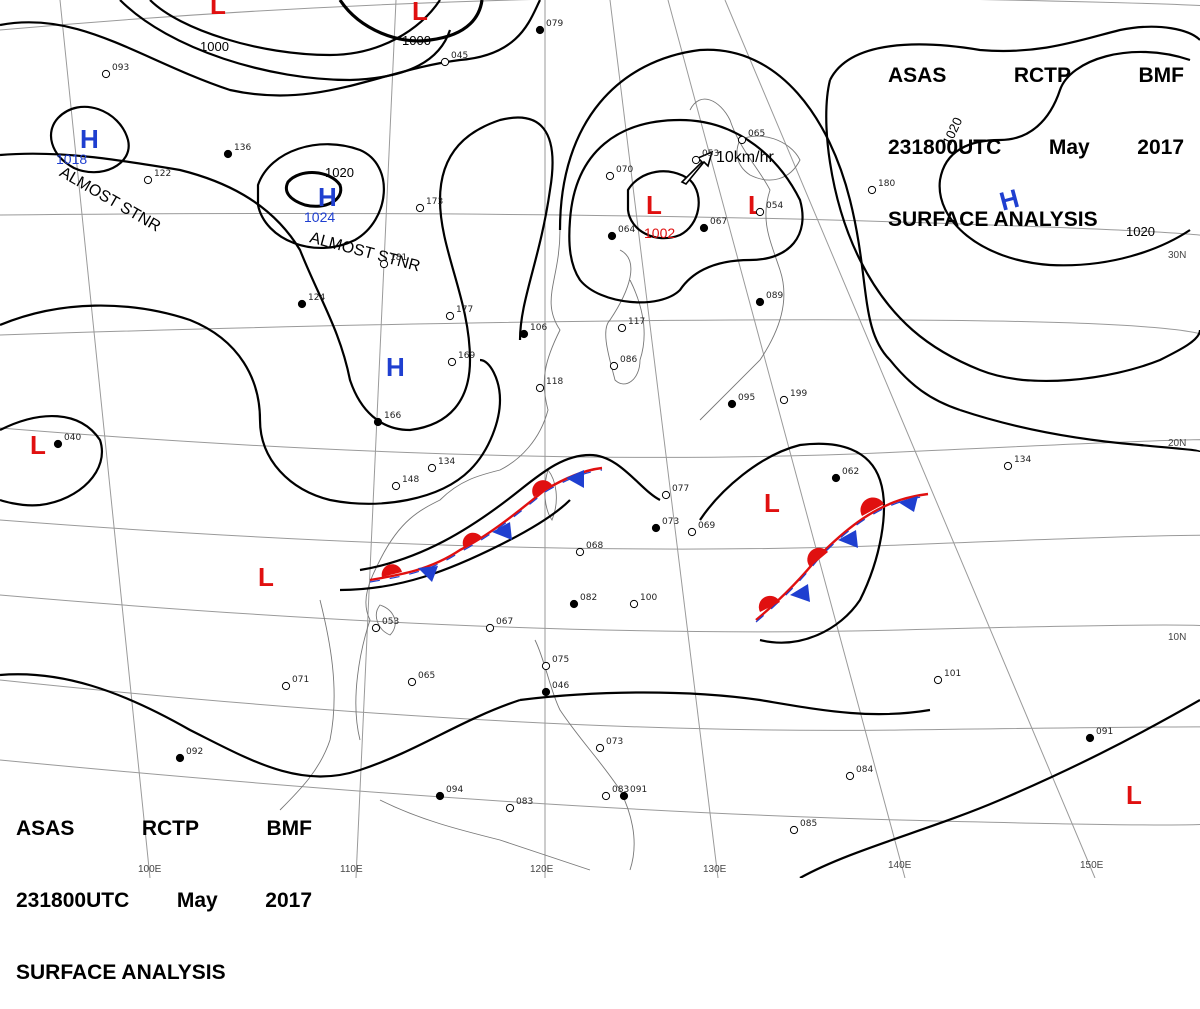 The image size is (1200, 1009). What do you see at coordinates (614, 742) in the screenshot?
I see `station-pressure-value: 073` at bounding box center [614, 742].